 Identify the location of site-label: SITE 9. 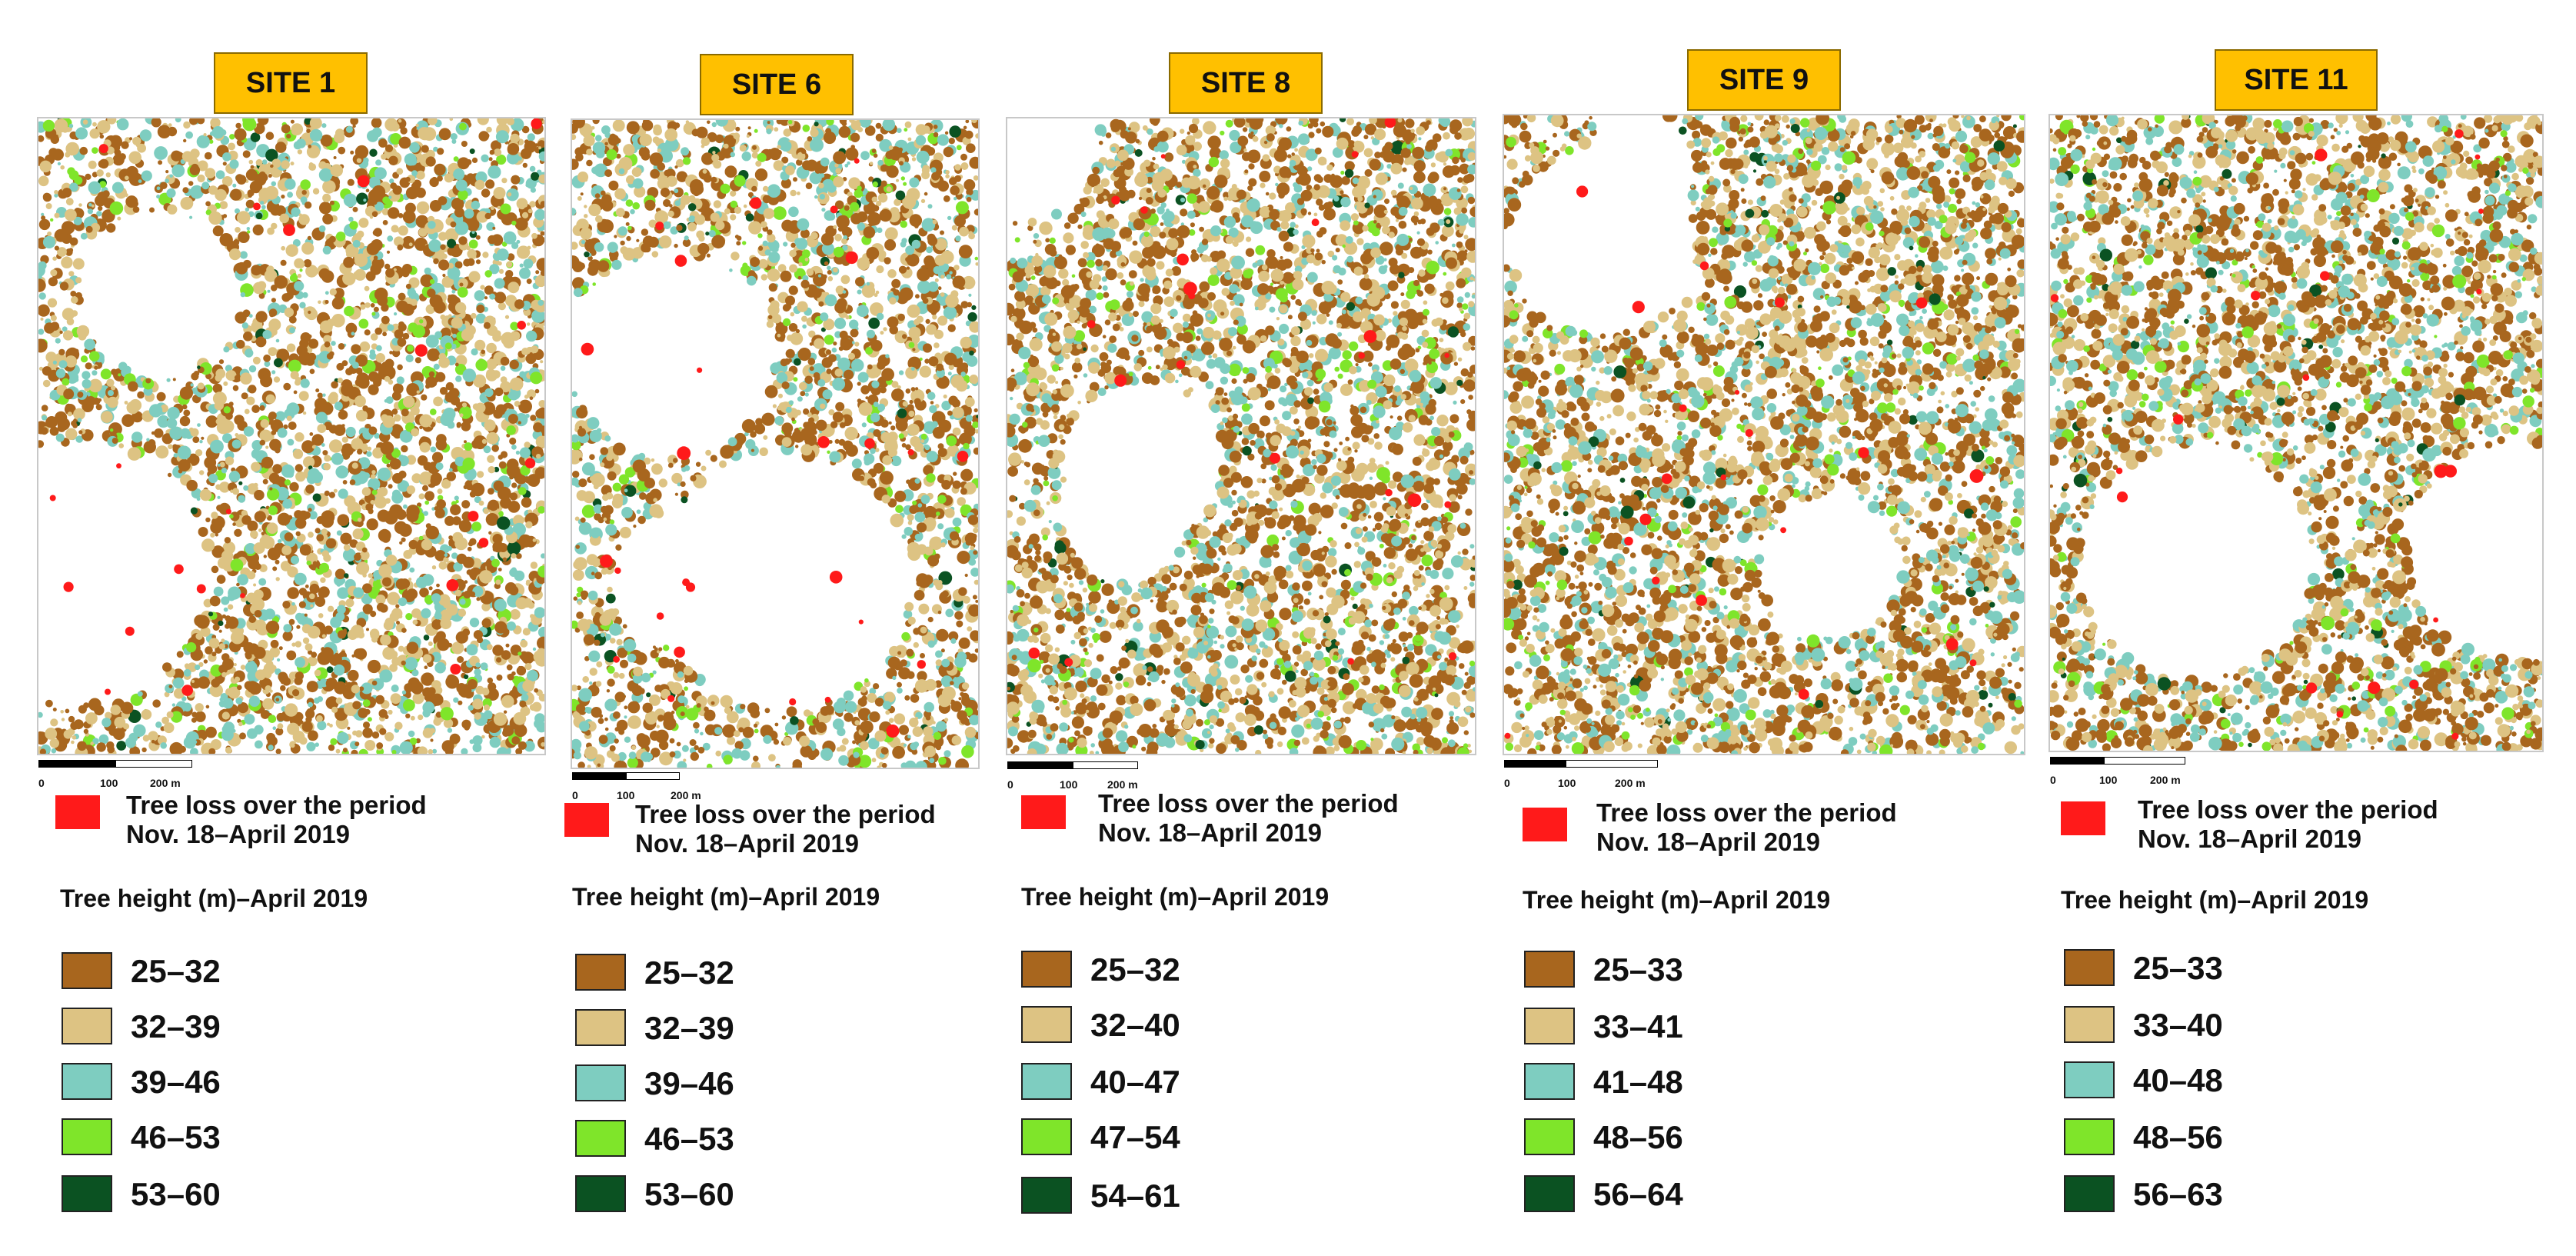
(1764, 80).